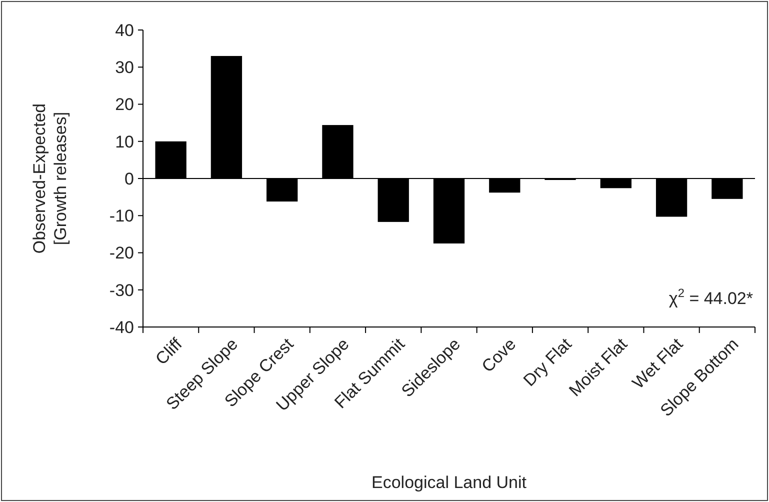  Describe the element at coordinates (124, 68) in the screenshot. I see `y-tick-label: 30` at that location.